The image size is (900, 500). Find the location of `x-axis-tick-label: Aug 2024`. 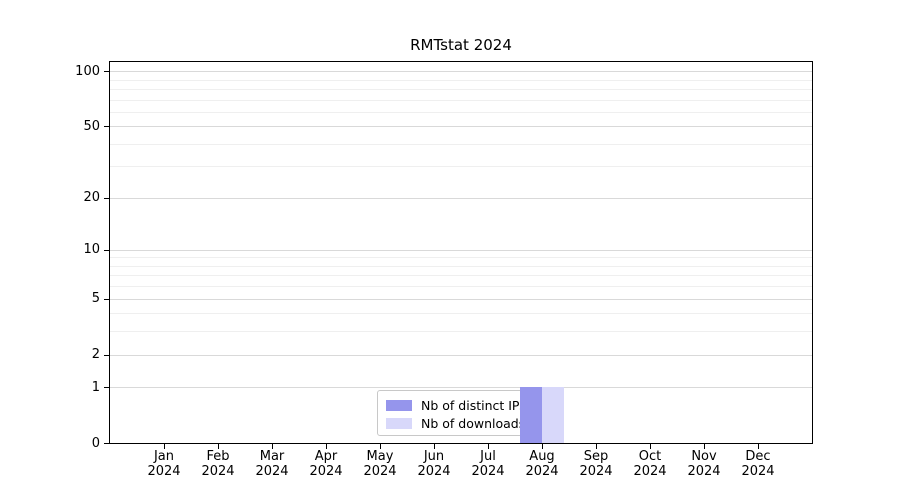

x-axis-tick-label: Aug 2024 is located at coordinates (542, 464).